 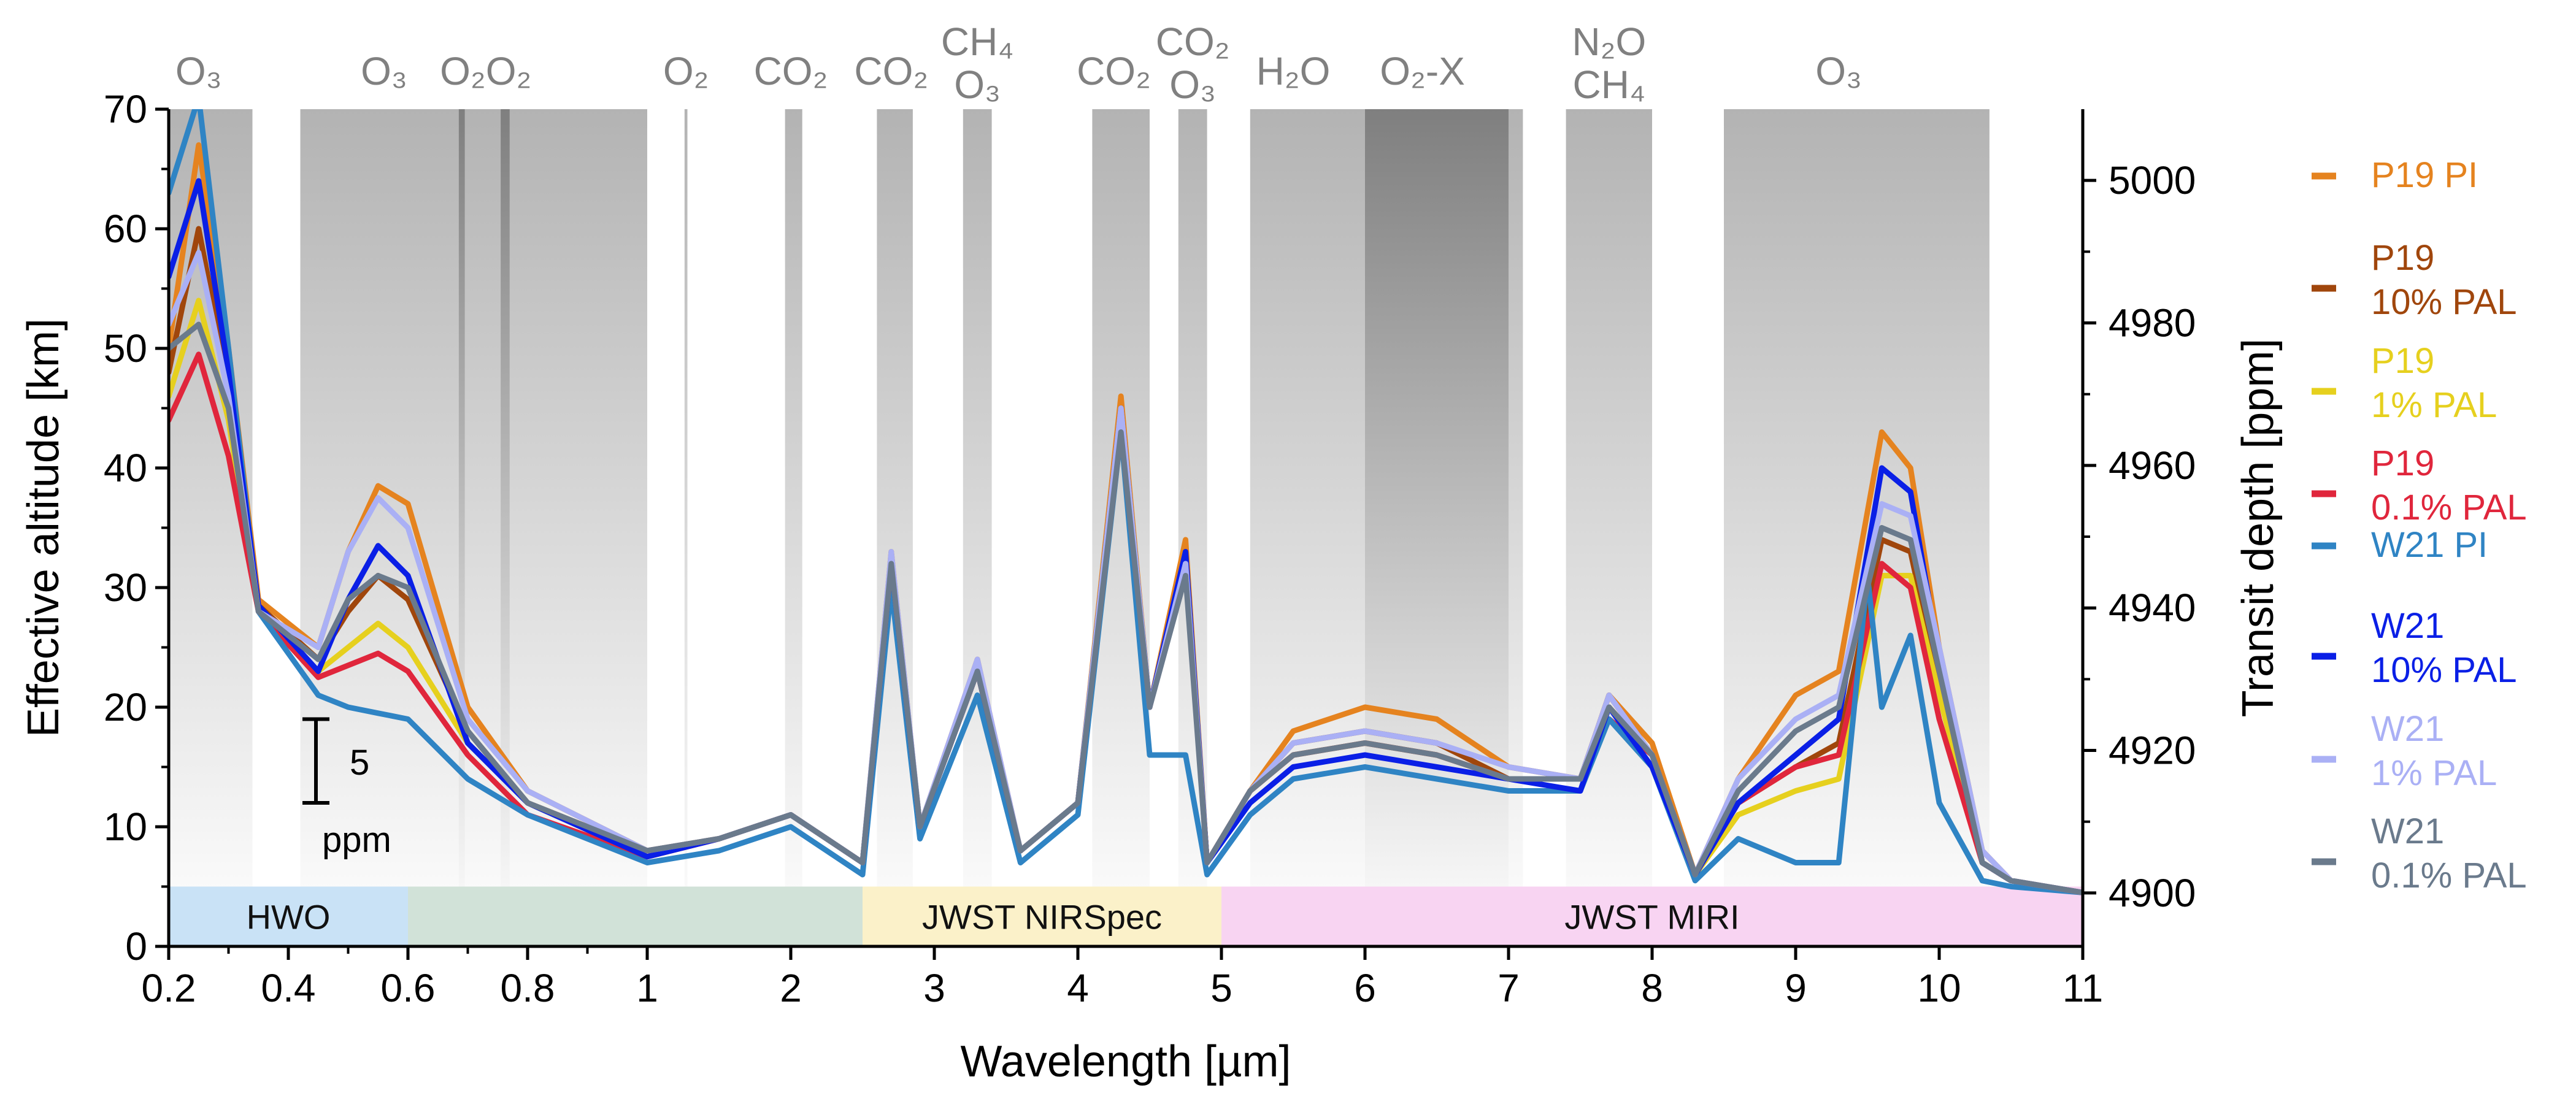 What do you see at coordinates (288, 988) in the screenshot?
I see `x-tick-label: 0.4` at bounding box center [288, 988].